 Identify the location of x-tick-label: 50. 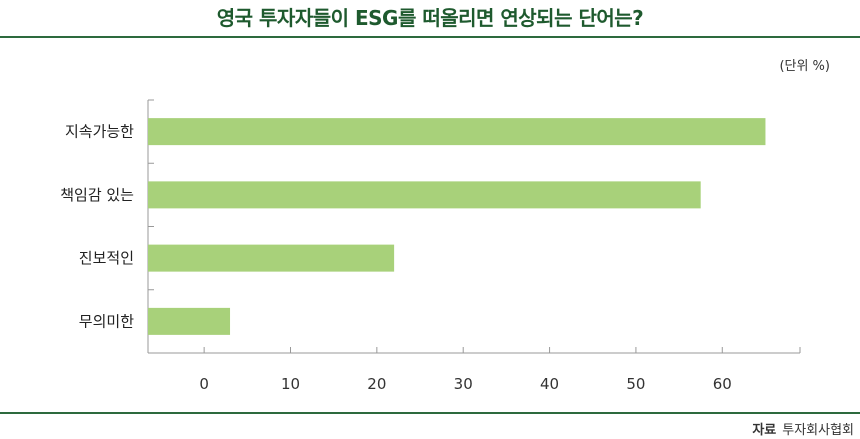
(635, 384).